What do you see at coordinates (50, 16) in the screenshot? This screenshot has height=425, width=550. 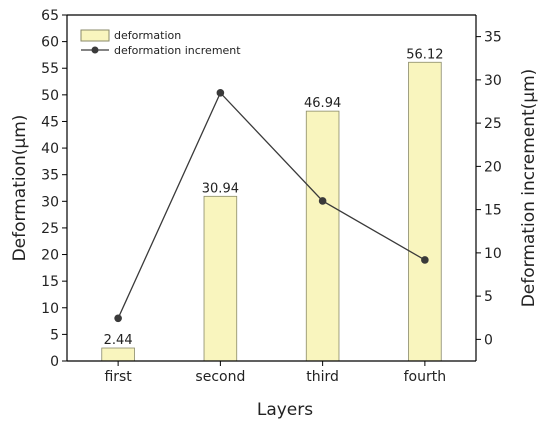 I see `y-tick-label-65: 65` at bounding box center [50, 16].